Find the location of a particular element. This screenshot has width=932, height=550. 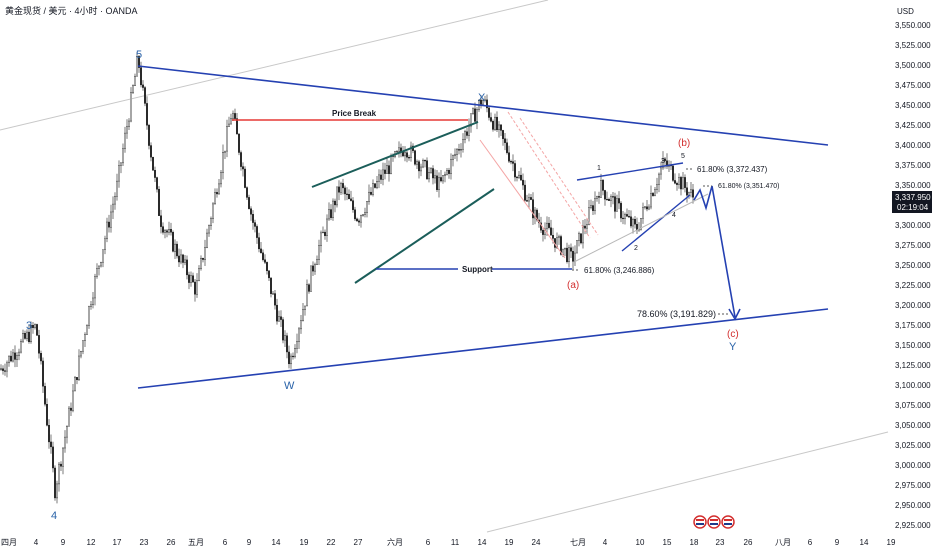

price-tick-label: 3,075.000 is located at coordinates (913, 405).